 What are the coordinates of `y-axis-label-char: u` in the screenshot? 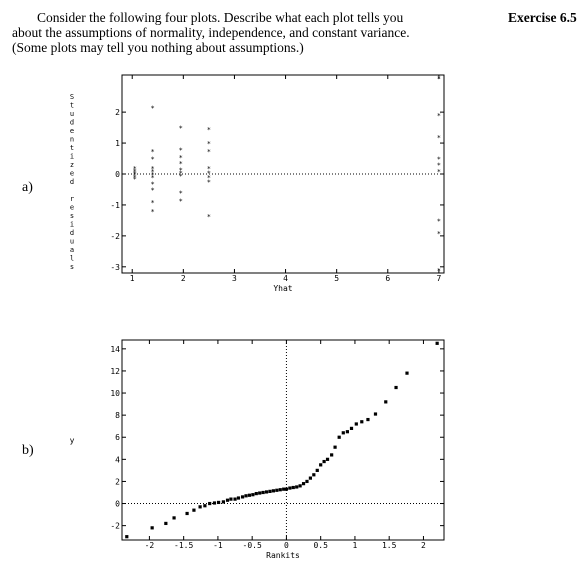 It's located at (72, 242).